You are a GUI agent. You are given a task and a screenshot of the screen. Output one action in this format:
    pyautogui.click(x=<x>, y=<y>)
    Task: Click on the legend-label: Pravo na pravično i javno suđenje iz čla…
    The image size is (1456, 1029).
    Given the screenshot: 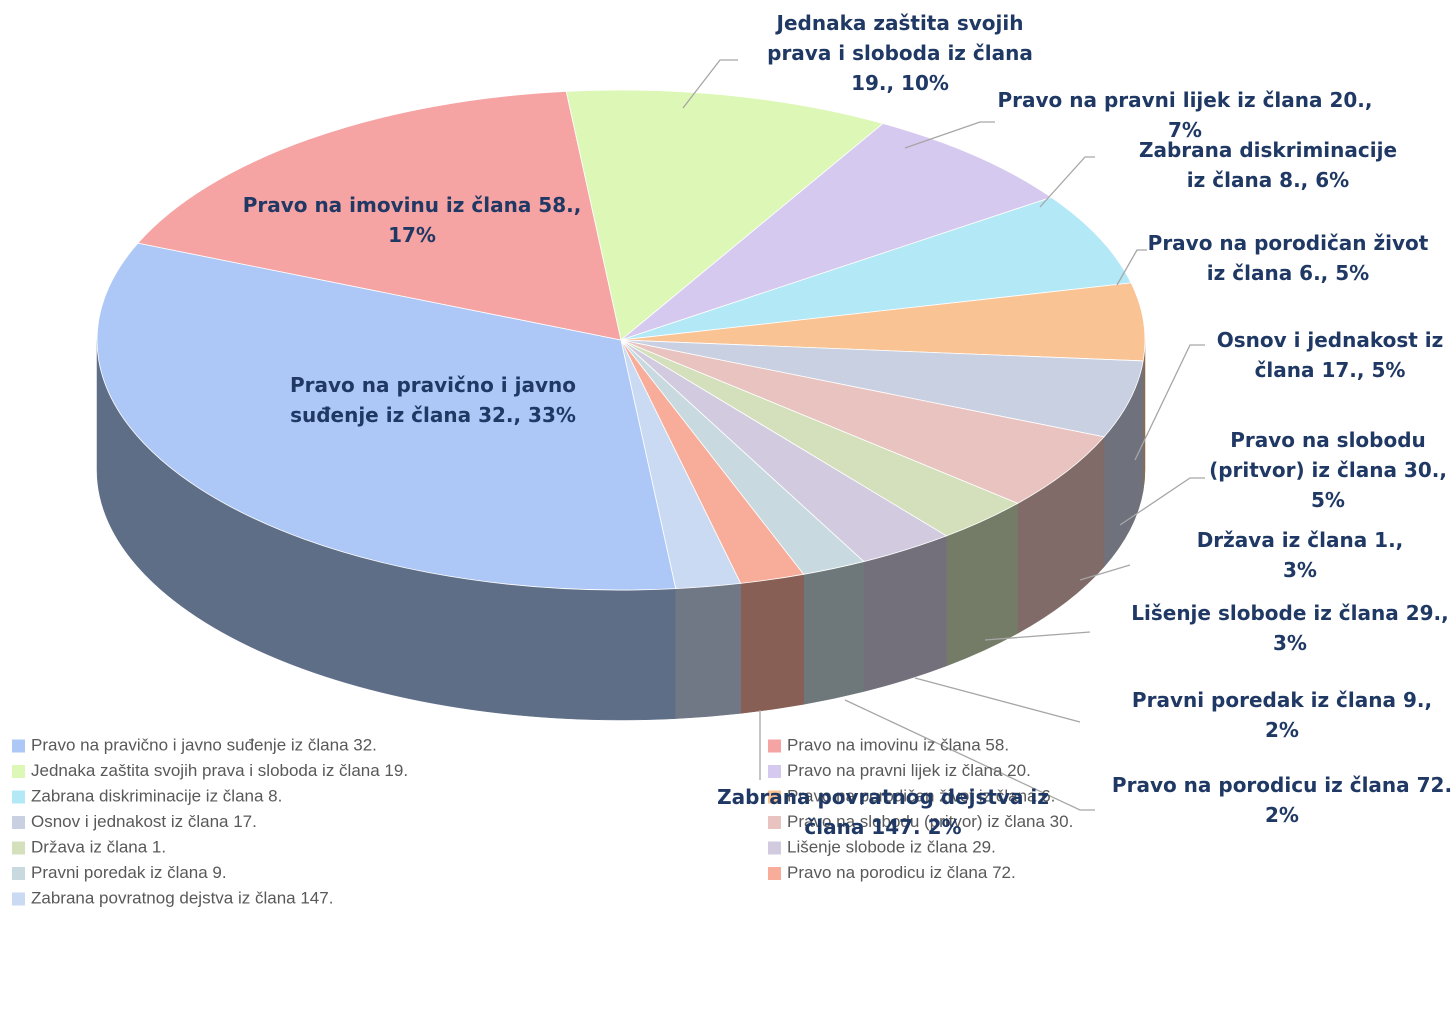 What is the action you would take?
    pyautogui.click(x=204, y=744)
    